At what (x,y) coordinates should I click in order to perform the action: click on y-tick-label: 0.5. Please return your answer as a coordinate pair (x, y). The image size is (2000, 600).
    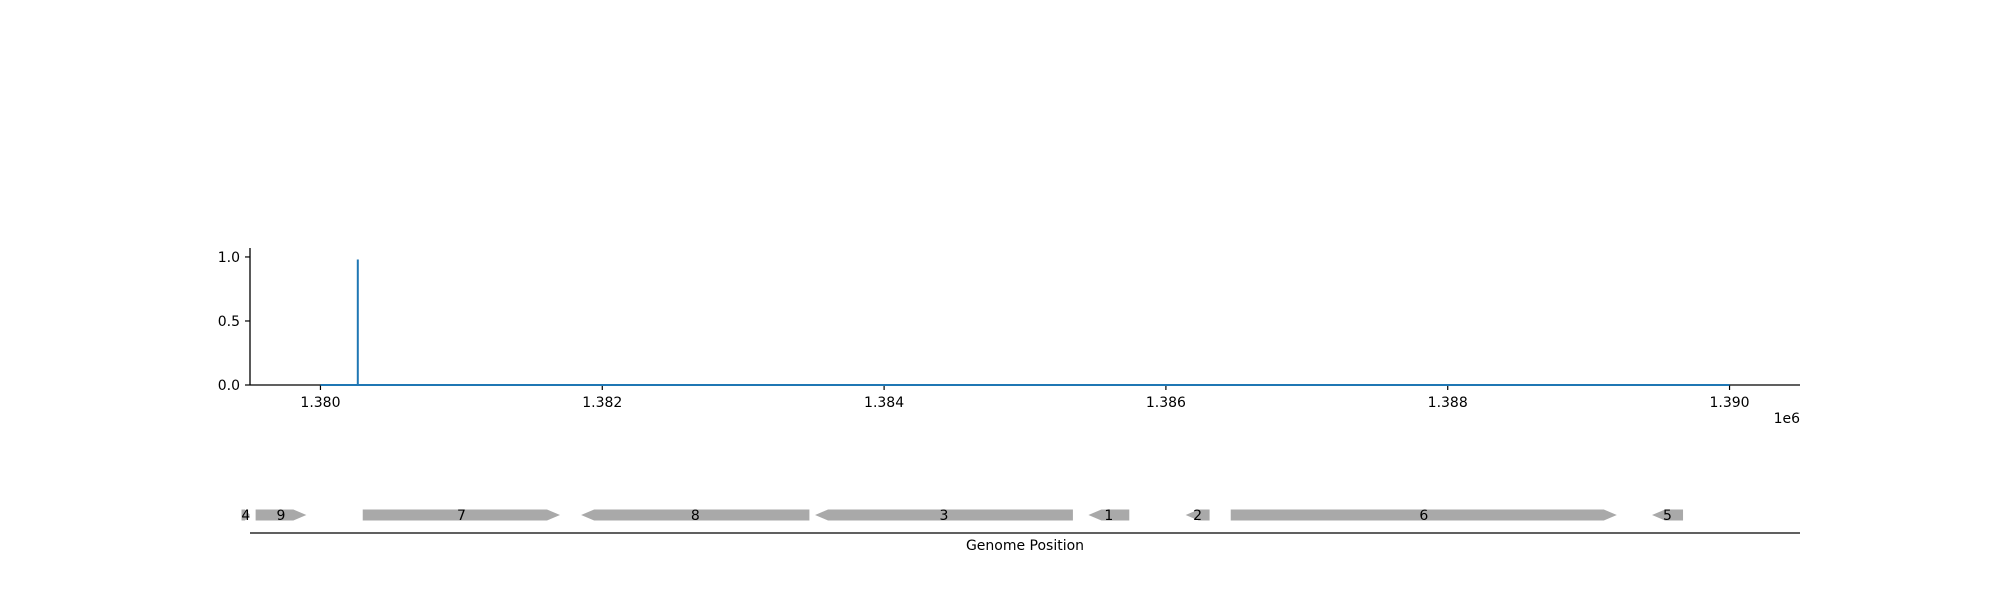
    Looking at the image, I should click on (229, 322).